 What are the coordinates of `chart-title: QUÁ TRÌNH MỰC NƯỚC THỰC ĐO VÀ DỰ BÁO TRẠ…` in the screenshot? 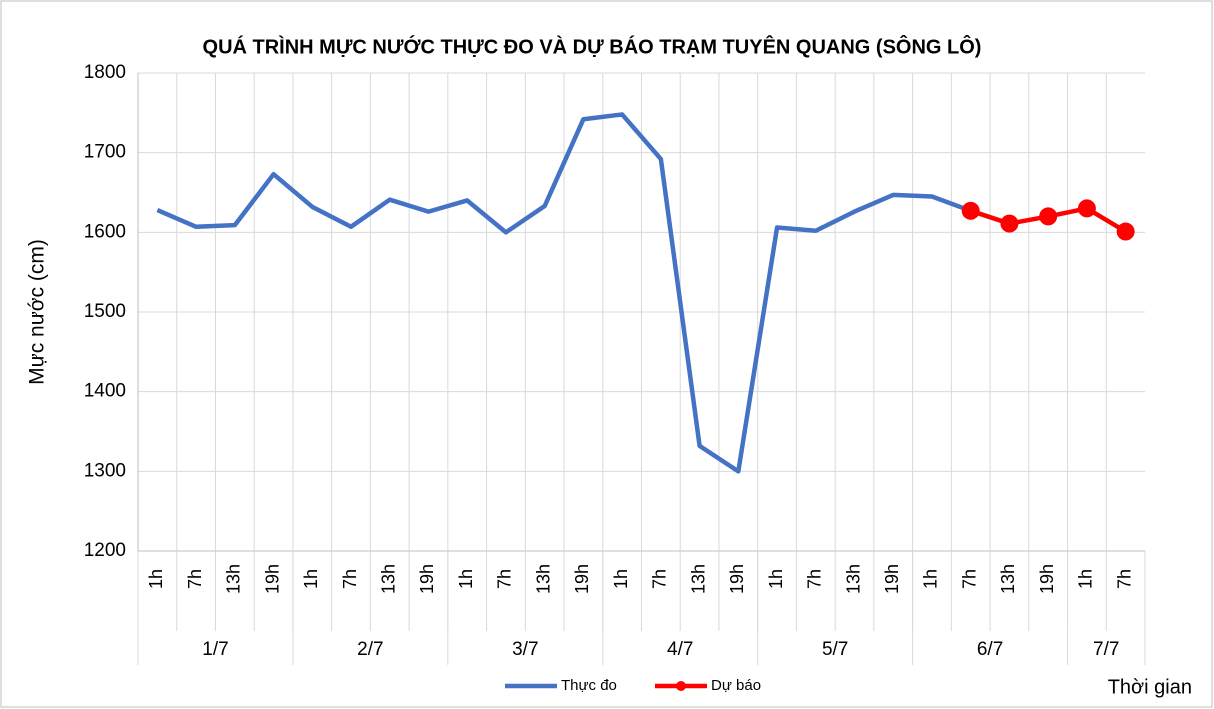 It's located at (592, 46).